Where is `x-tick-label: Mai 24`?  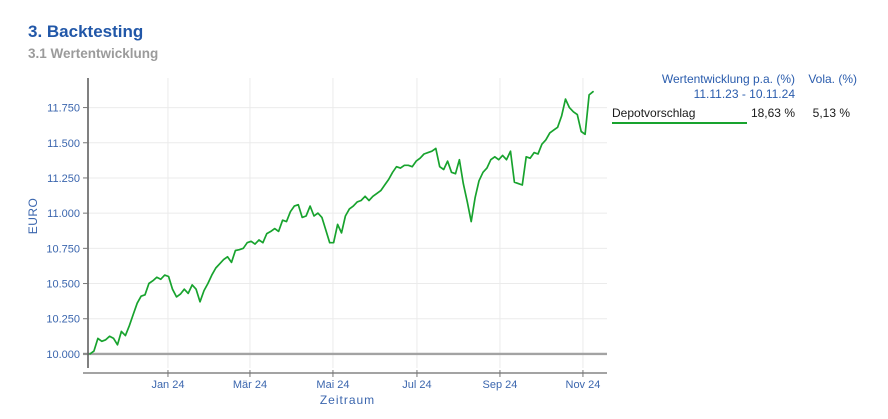
x-tick-label: Mai 24 is located at coordinates (332, 385).